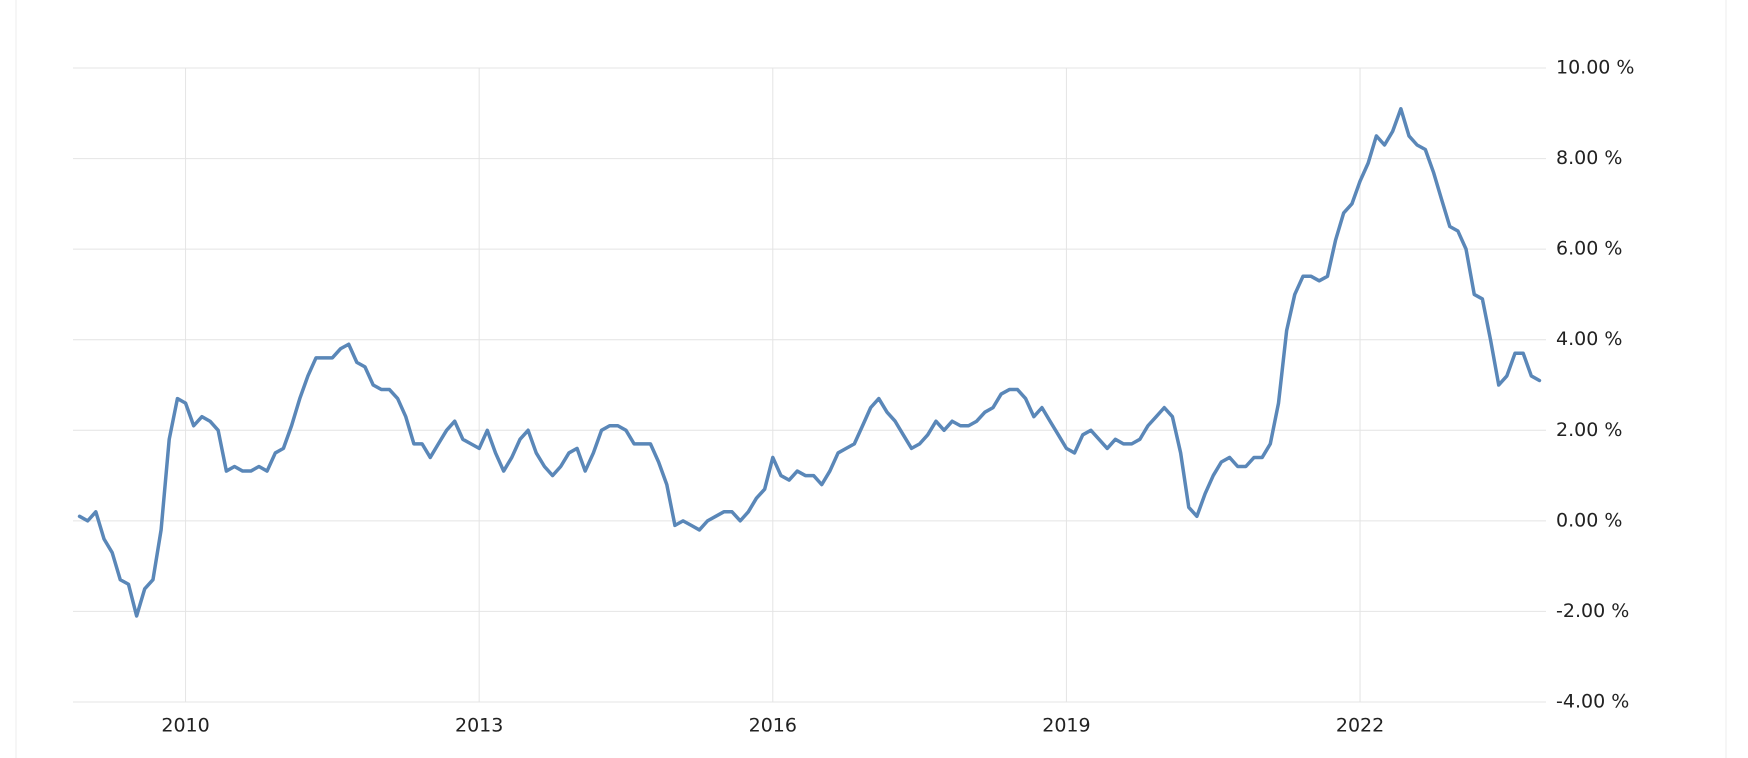 The width and height of the screenshot is (1748, 758). I want to click on x-tick-label: 2016, so click(773, 726).